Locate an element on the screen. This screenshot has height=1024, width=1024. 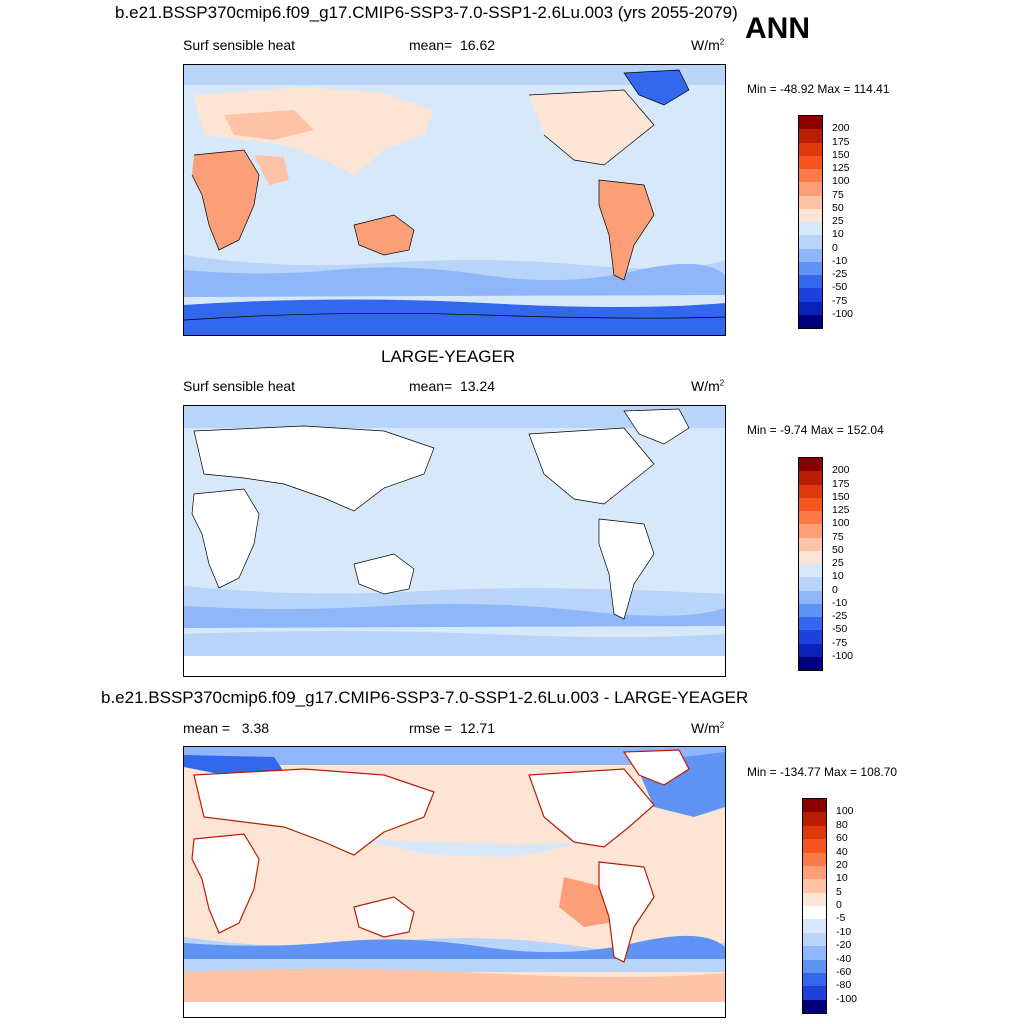
panel1-colorbar-label: 75 is located at coordinates (838, 194).